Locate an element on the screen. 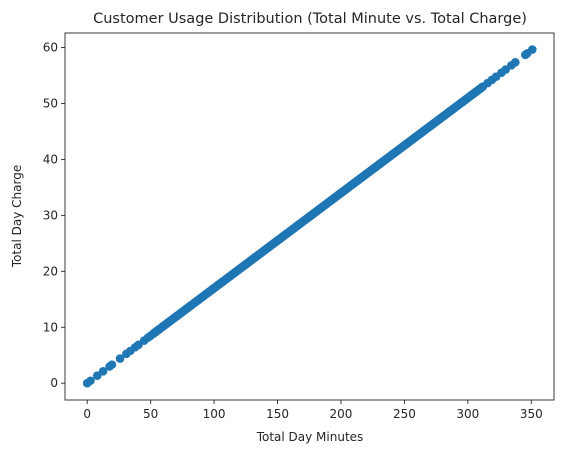 This screenshot has width=563, height=455. x-tick-label: 150 is located at coordinates (277, 414).